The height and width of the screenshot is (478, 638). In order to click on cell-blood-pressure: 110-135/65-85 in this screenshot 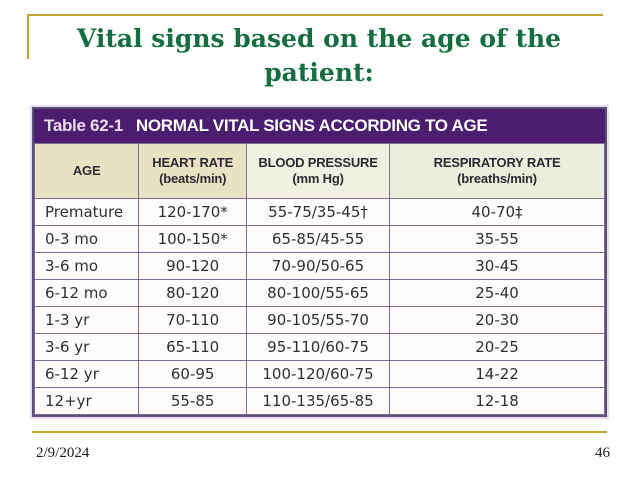, I will do `click(318, 401)`.